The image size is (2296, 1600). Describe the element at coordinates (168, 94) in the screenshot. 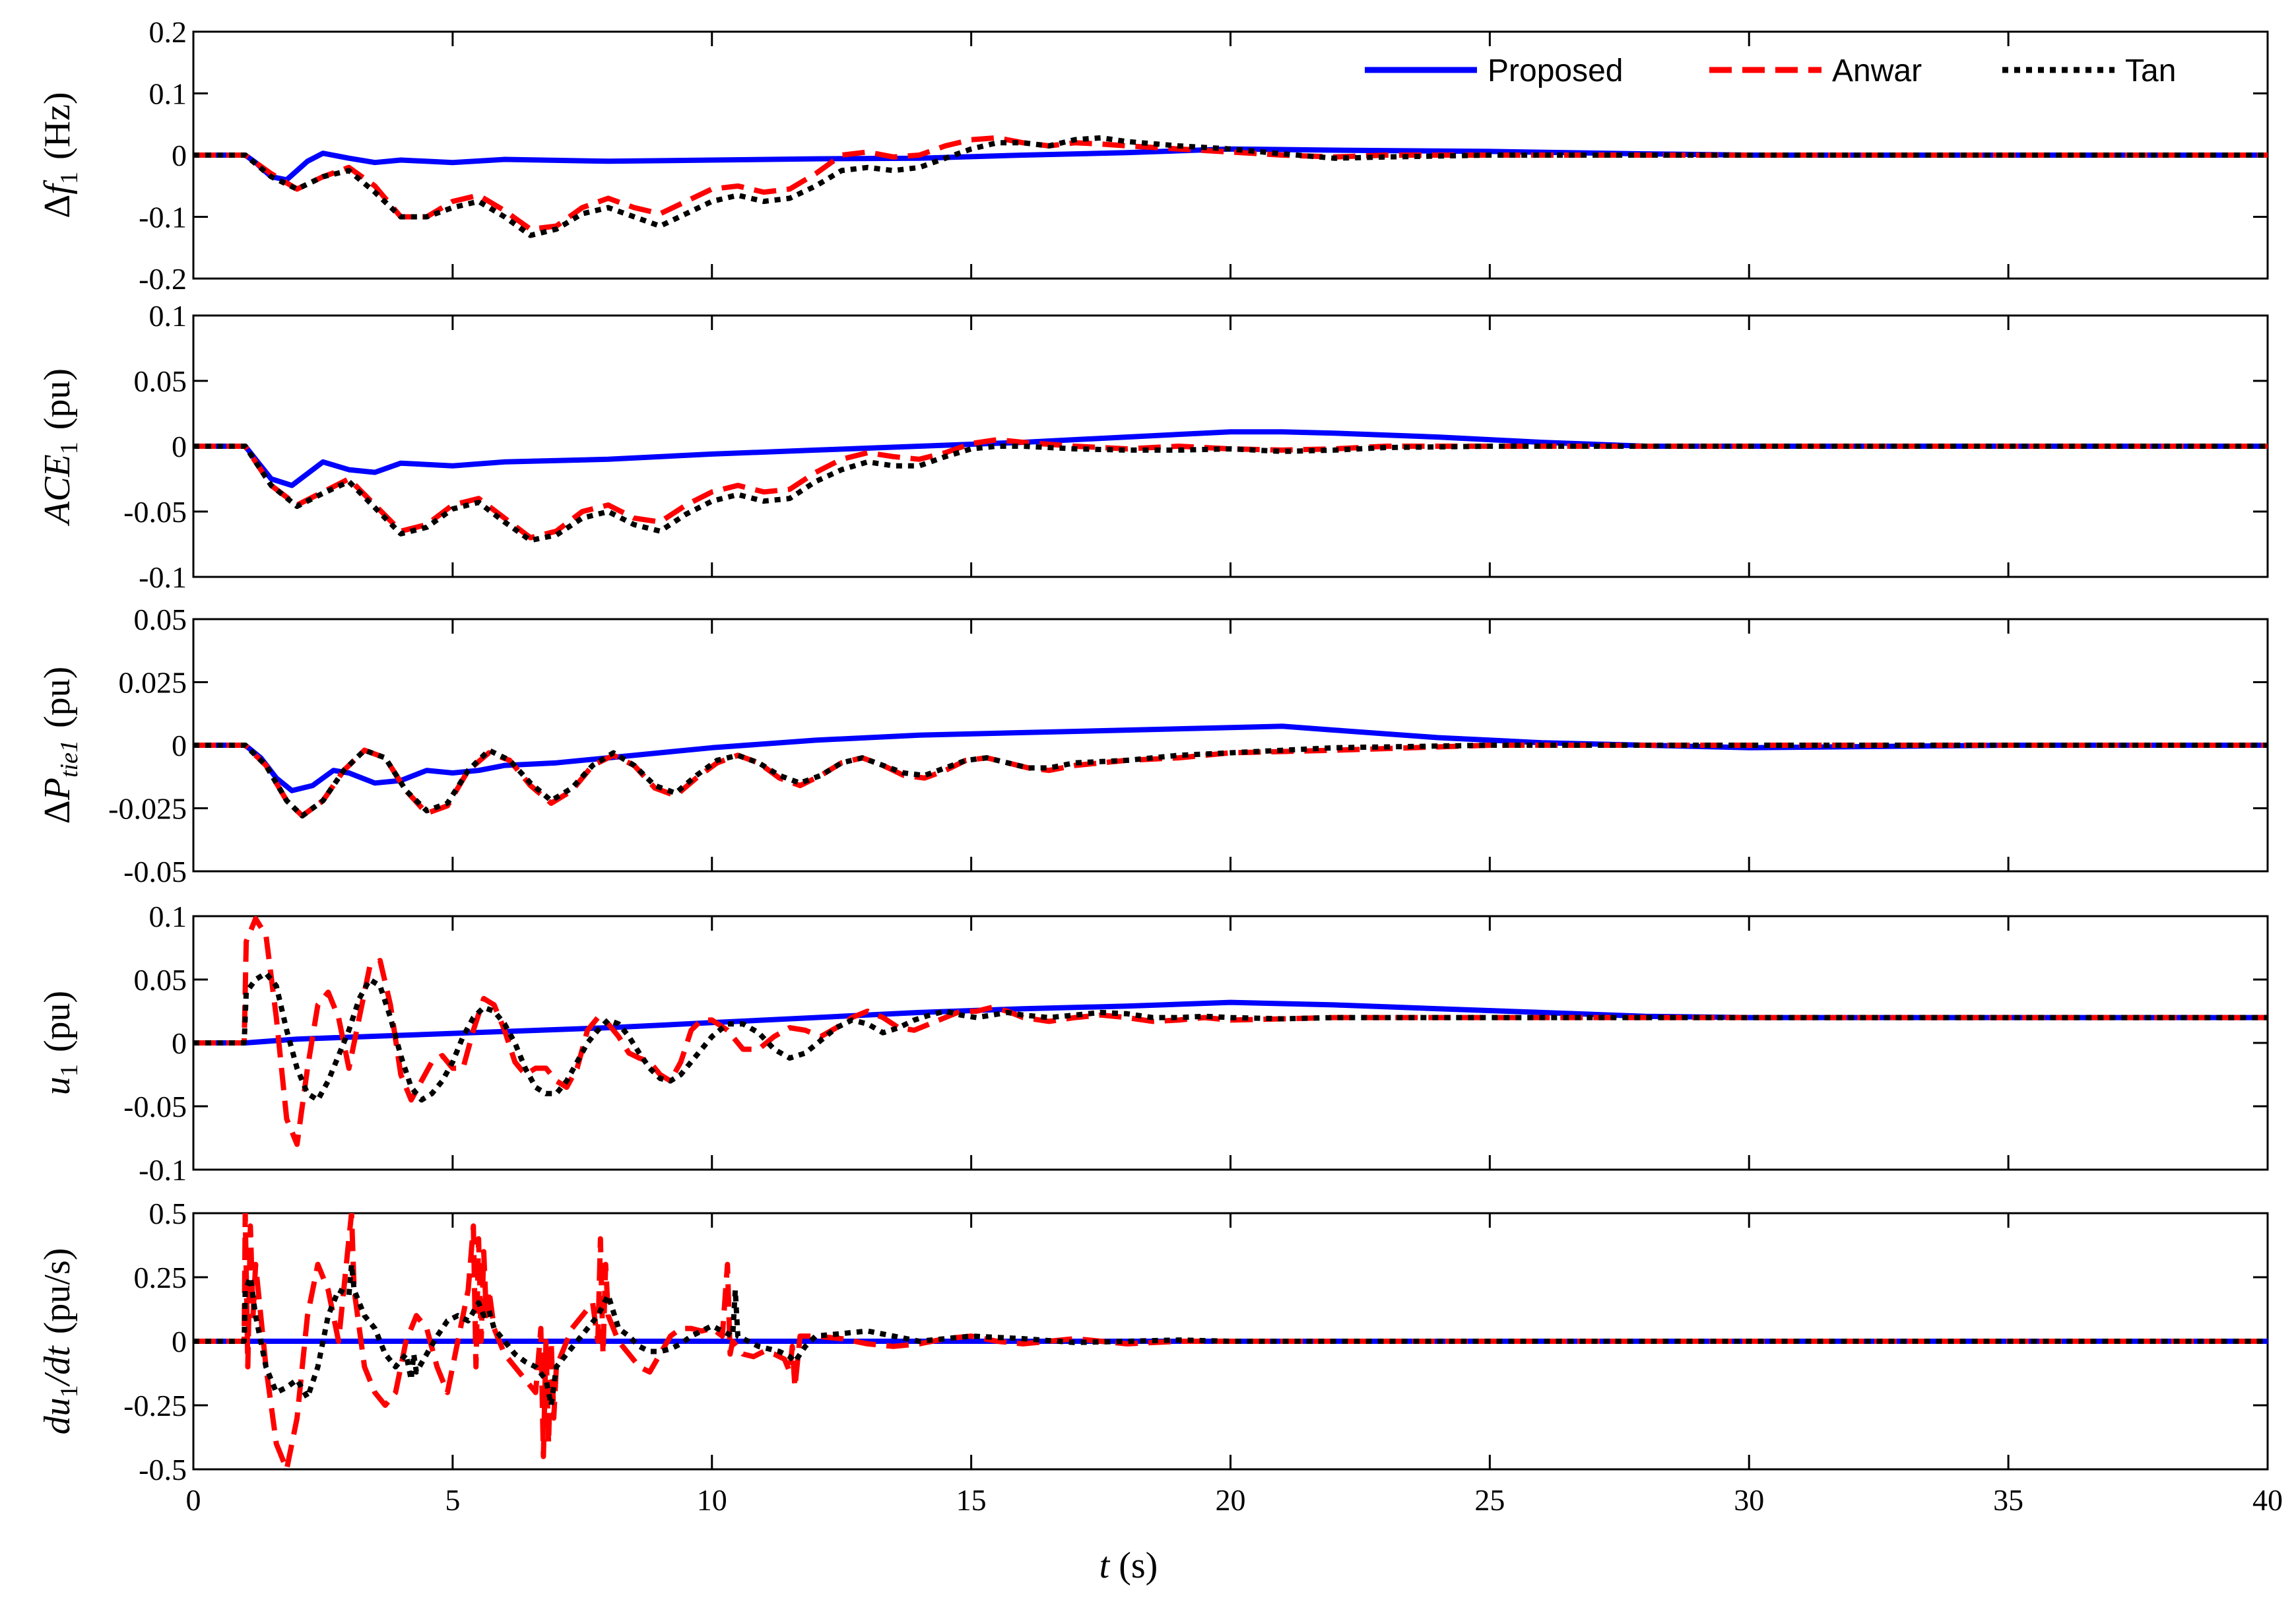

I see `y-tick-label-df1-1: 0.1` at that location.